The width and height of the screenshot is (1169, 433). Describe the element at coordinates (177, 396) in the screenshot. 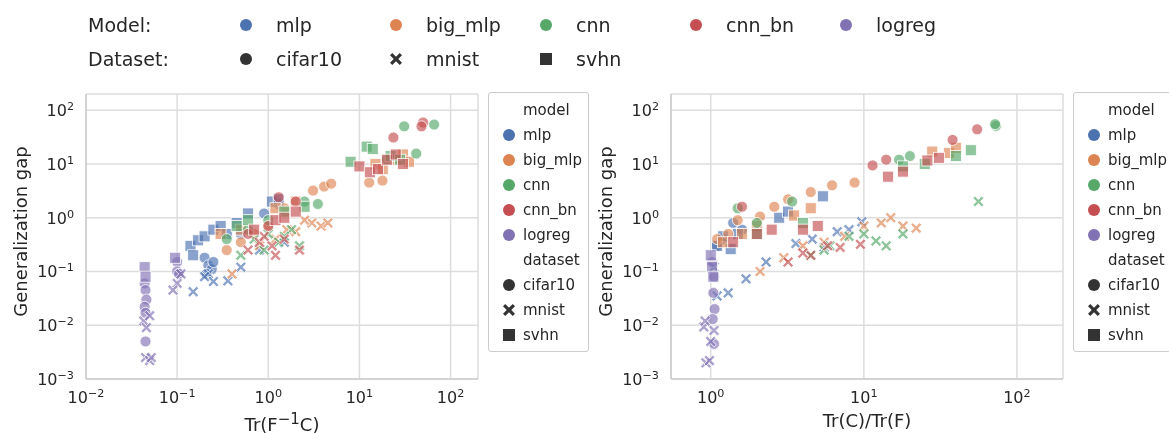

I see `x-tick-label: 10$^{−1}$` at that location.